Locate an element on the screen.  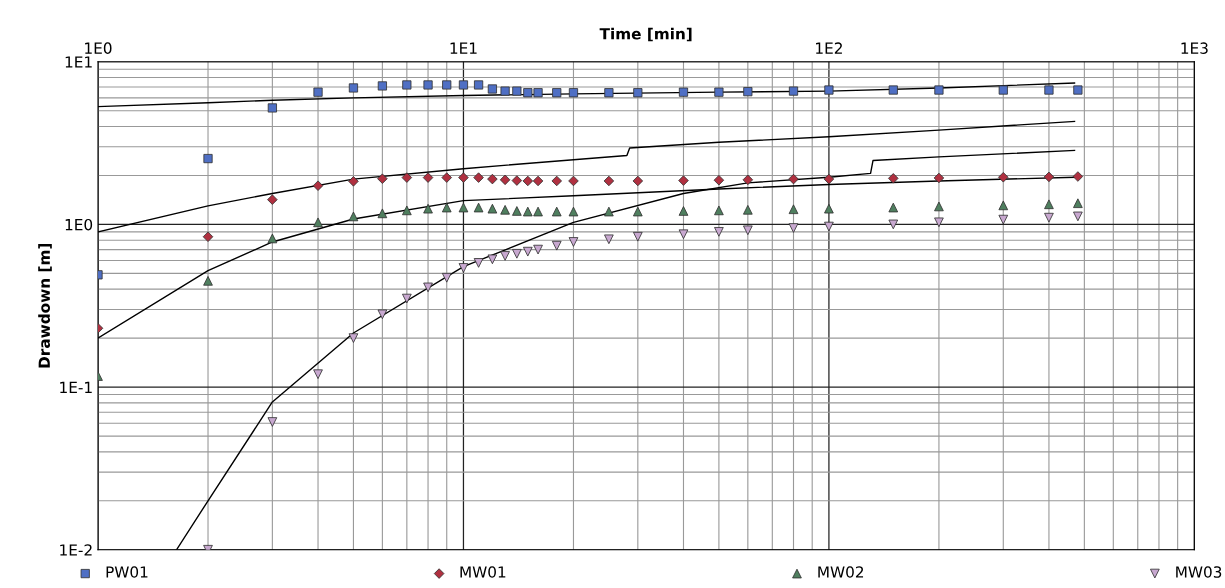
legend-label: MW01 is located at coordinates (483, 572).